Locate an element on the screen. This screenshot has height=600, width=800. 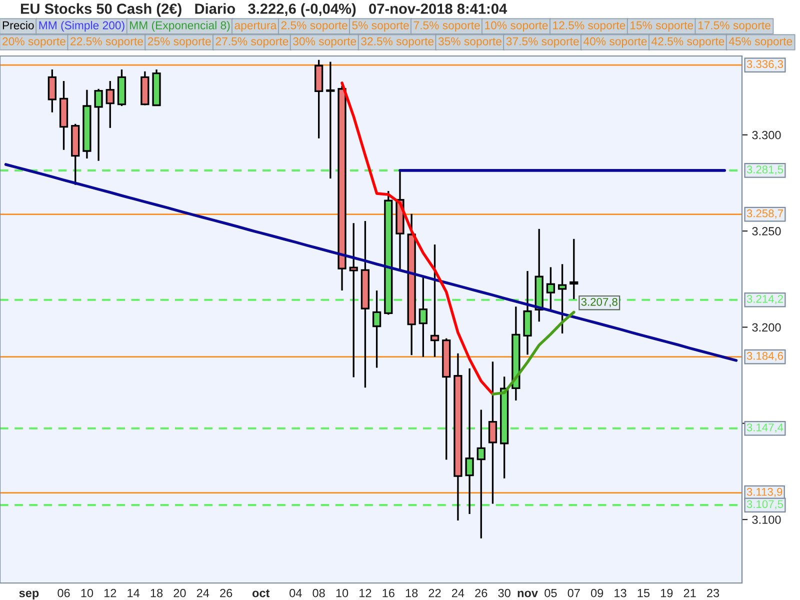
text: MM (Exponencial 8) is located at coordinates (180, 26).